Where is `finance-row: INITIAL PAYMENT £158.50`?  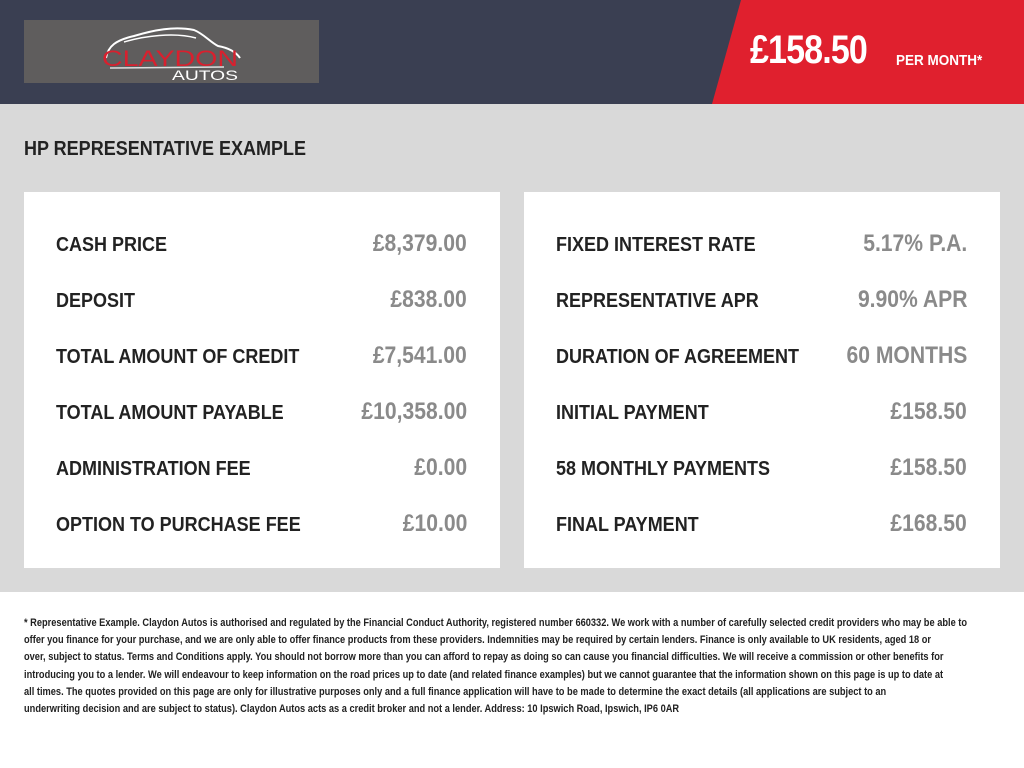
finance-row: INITIAL PAYMENT £158.50 is located at coordinates (761, 413).